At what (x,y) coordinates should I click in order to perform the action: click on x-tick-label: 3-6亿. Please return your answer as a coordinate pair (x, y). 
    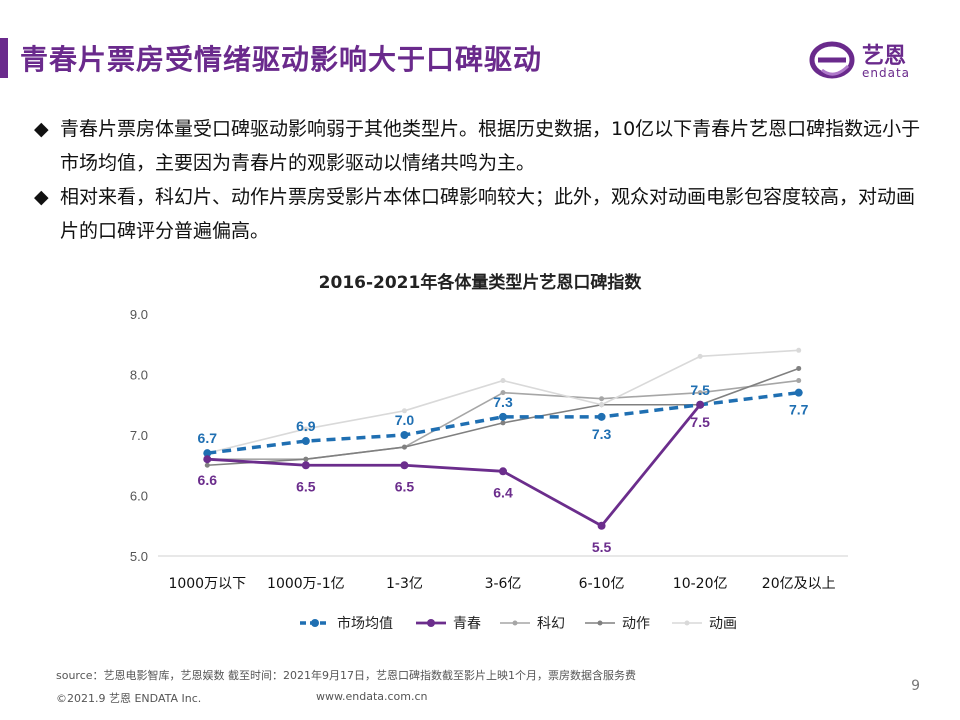
    Looking at the image, I should click on (503, 584).